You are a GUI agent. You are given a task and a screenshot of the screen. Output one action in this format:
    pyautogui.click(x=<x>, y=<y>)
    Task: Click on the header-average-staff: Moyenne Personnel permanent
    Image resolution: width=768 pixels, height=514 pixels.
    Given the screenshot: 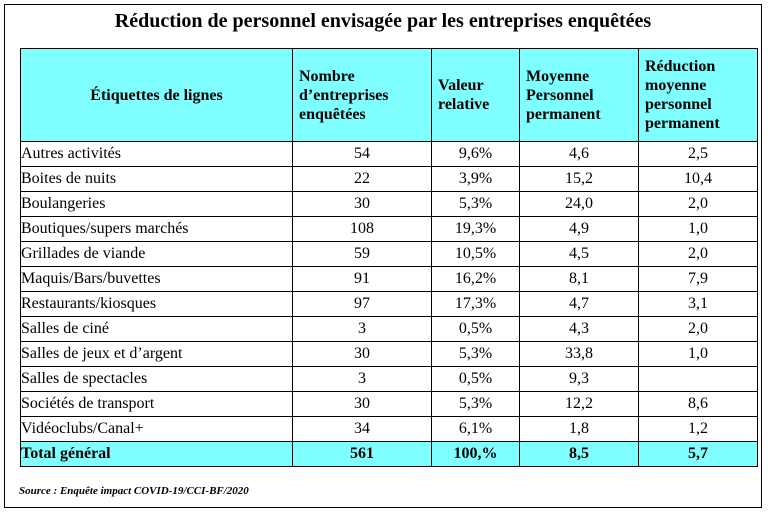 What is the action you would take?
    pyautogui.click(x=579, y=95)
    